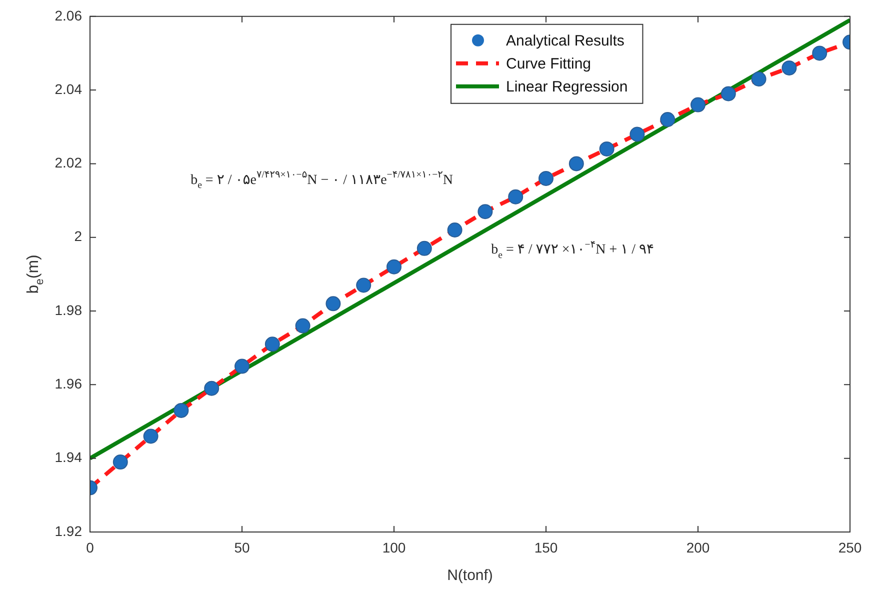 This screenshot has width=870, height=593. Describe the element at coordinates (698, 547) in the screenshot. I see `x-tick-label: 200` at that location.